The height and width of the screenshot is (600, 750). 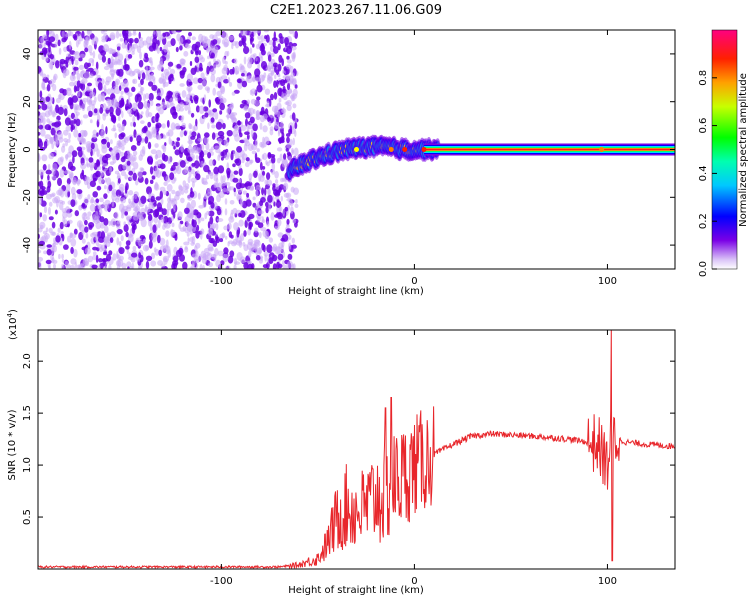 What do you see at coordinates (221, 281) in the screenshot?
I see `x-tick-label: -100` at bounding box center [221, 281].